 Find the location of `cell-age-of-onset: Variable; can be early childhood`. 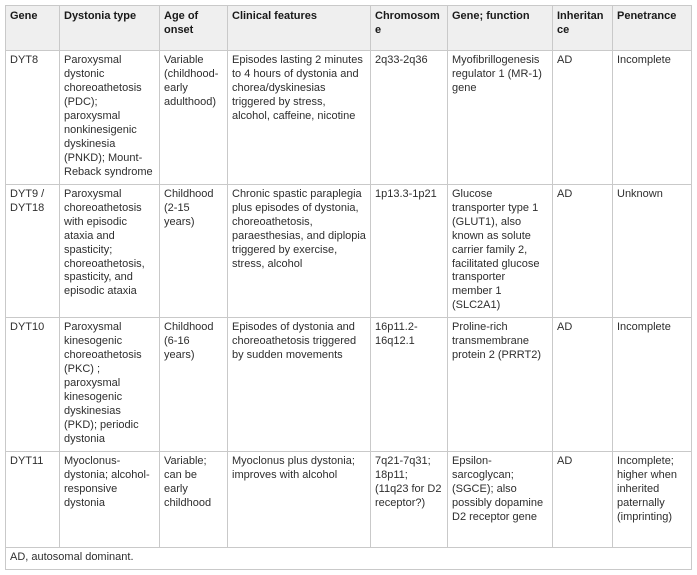

cell-age-of-onset: Variable; can be early childhood is located at coordinates (193, 500).